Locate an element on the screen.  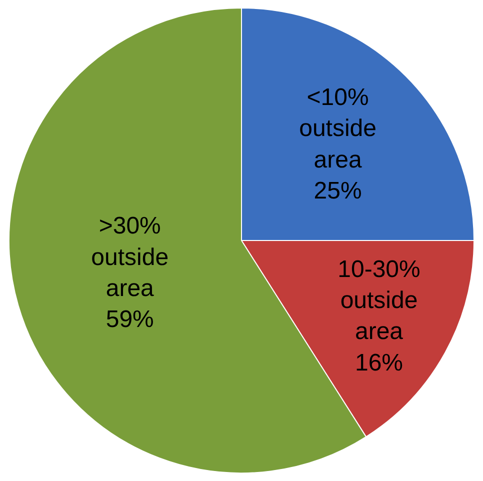
slice-label: <10% outside area is located at coordinates (337, 129).